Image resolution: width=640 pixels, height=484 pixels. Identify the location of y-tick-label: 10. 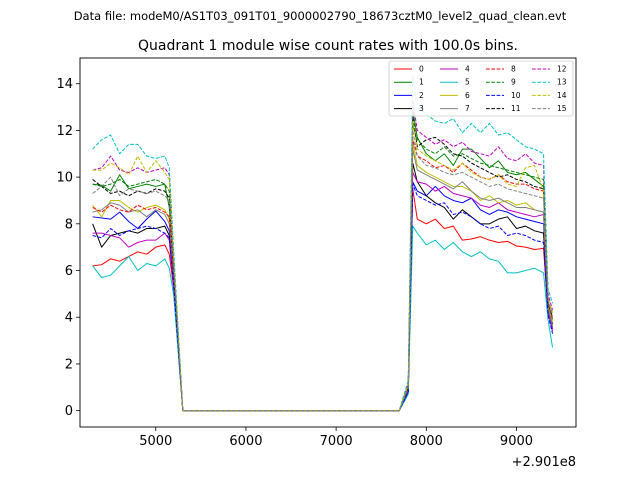
(64, 178).